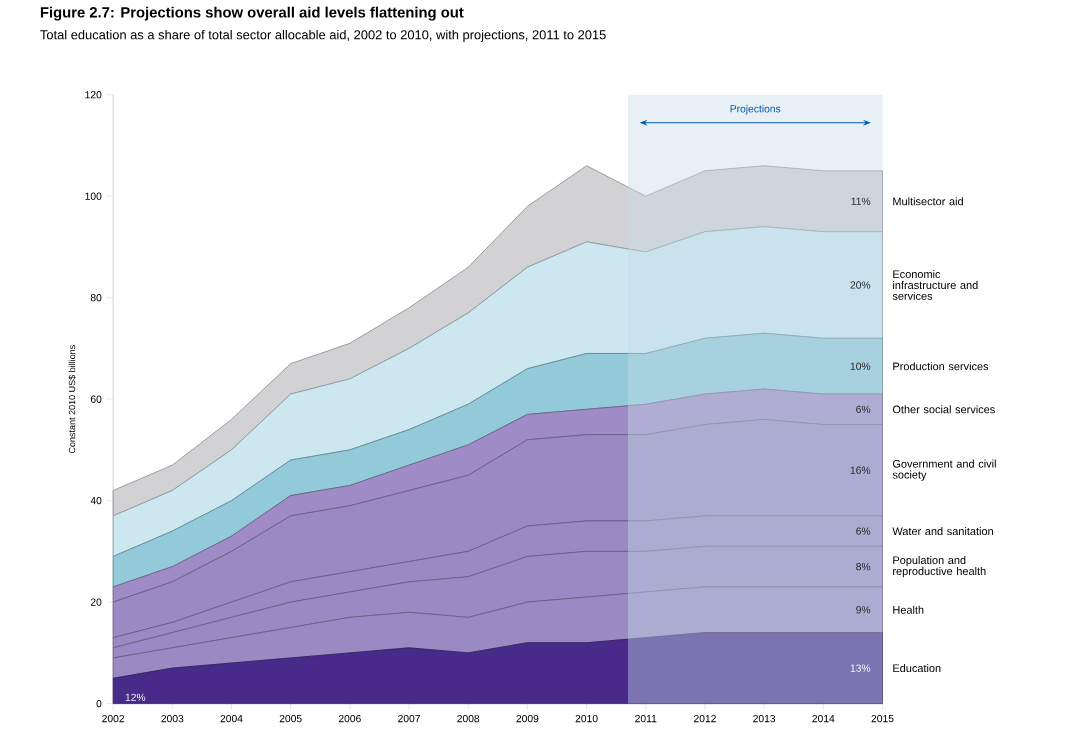 The width and height of the screenshot is (1069, 735). Describe the element at coordinates (93, 196) in the screenshot. I see `y-tick-label: 100` at that location.